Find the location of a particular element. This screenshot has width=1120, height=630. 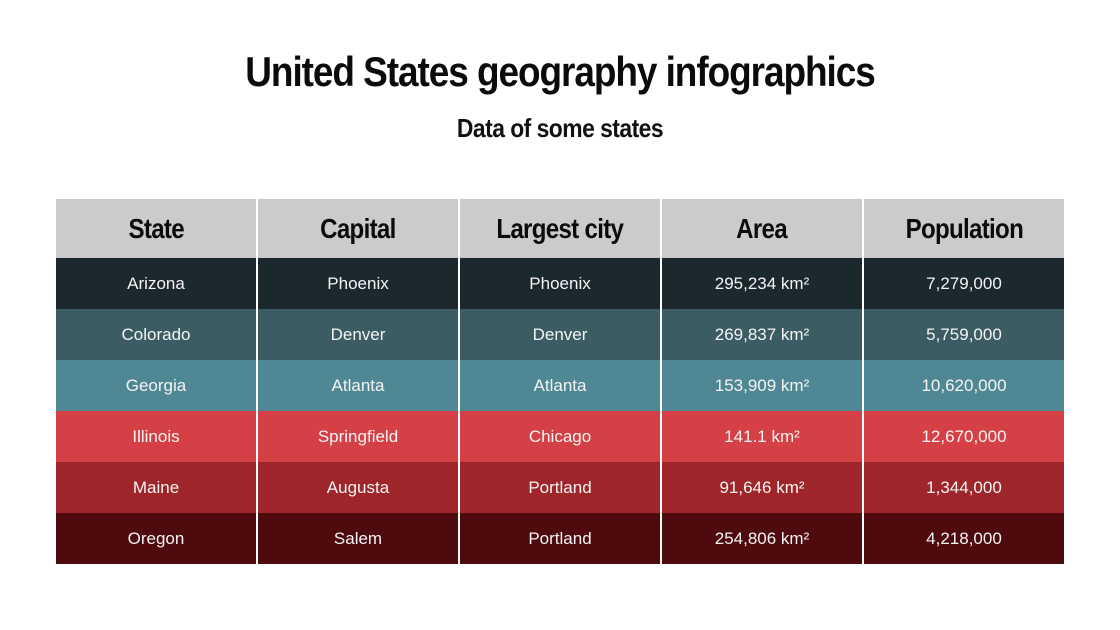

cell-largest-city: Chicago is located at coordinates (560, 436).